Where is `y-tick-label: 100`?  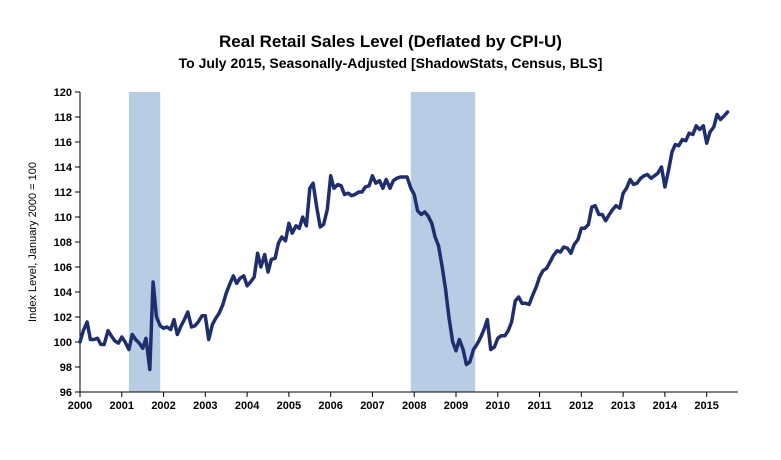 y-tick-label: 100 is located at coordinates (63, 343).